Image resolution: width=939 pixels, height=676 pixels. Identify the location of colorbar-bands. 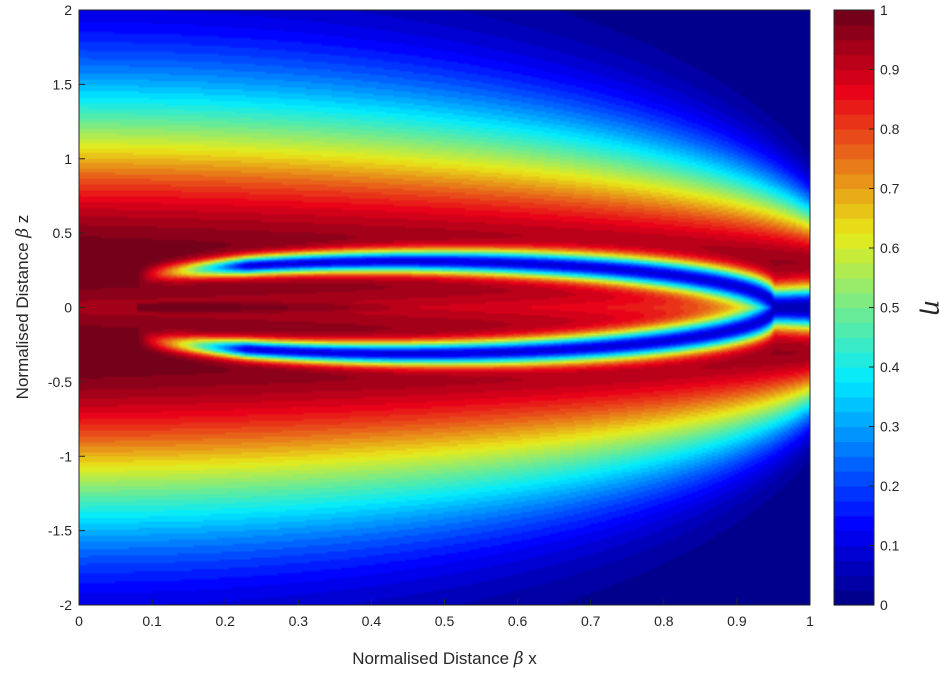
(854, 308).